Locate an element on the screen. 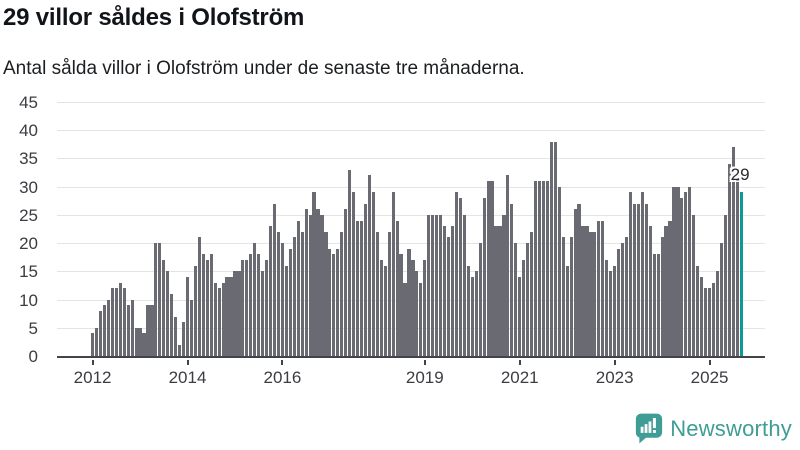  x-axis: 2012 2014 2016 2019 2021 2023 2025 is located at coordinates (411, 378).